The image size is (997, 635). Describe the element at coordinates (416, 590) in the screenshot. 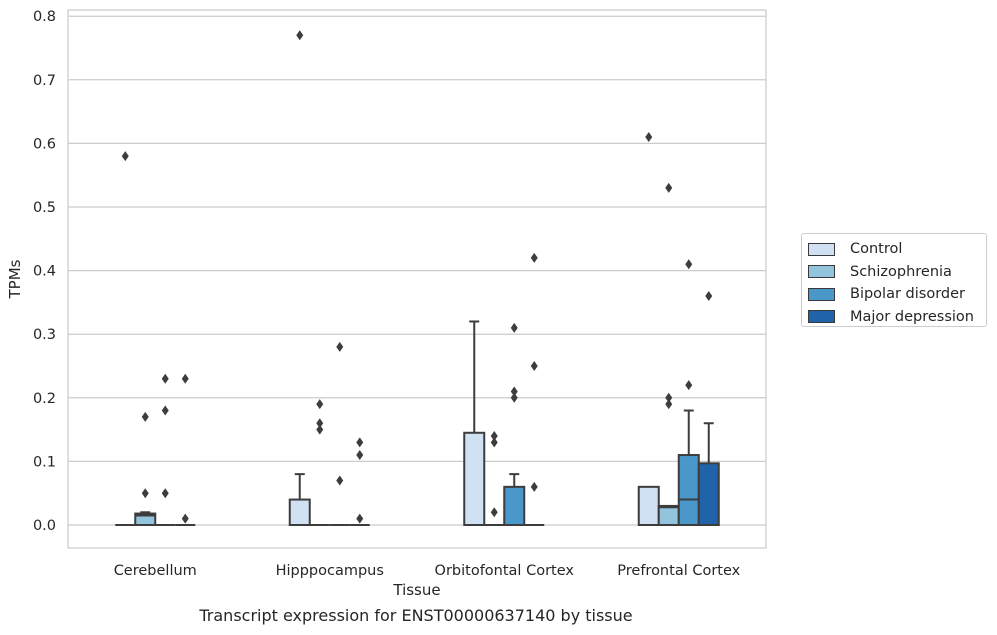

I see `x-axis-label: Tissue` at that location.